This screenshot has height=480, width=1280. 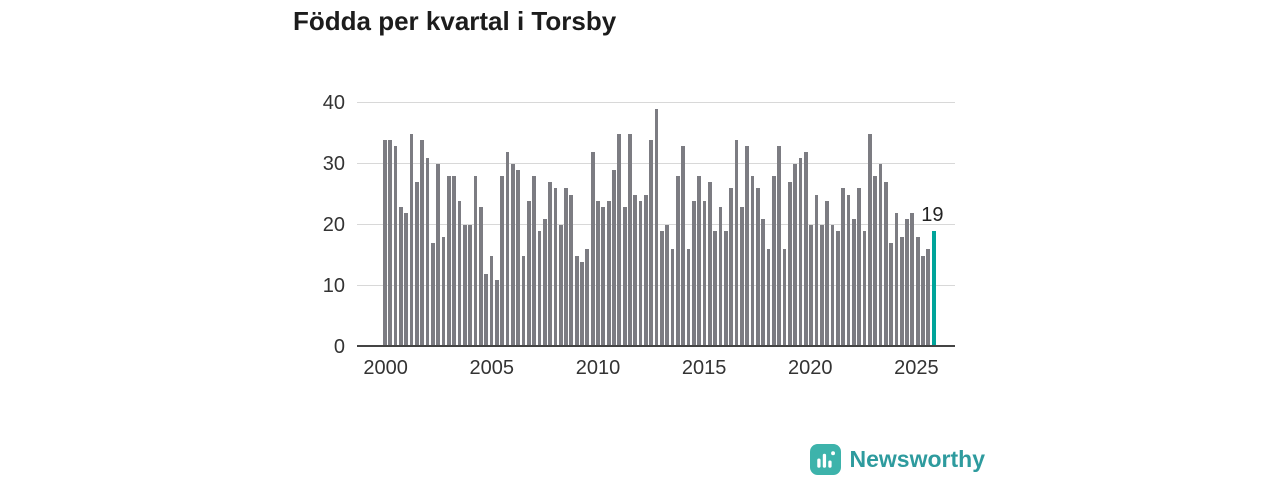 I want to click on gridline, so click(x=656, y=102).